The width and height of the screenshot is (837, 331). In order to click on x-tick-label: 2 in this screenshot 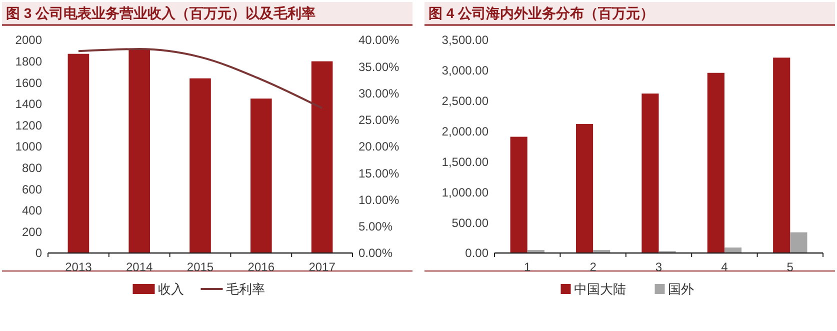, I will do `click(593, 267)`.